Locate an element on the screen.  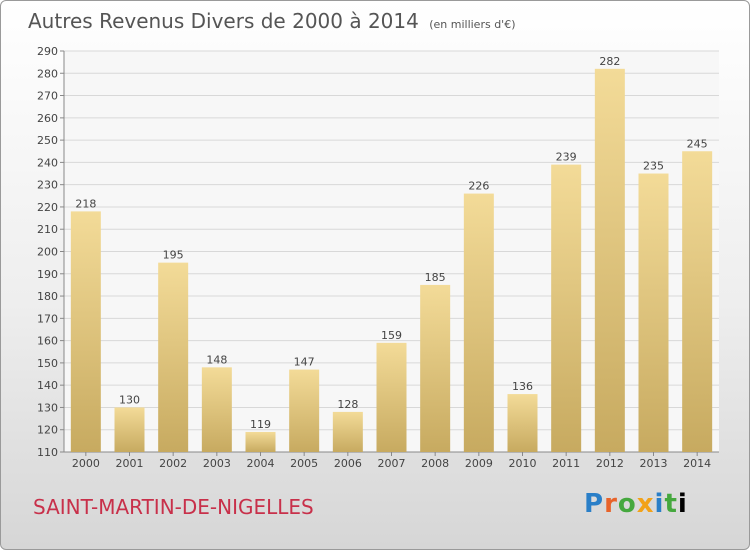
y-tick-label: 240 is located at coordinates (47, 162).